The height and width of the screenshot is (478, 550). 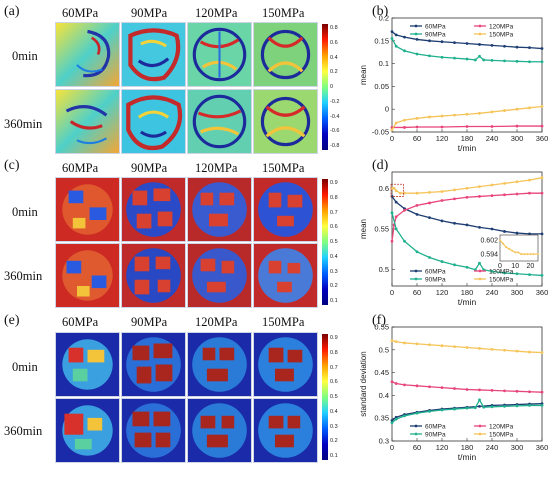 What do you see at coordinates (379, 320) in the screenshot?
I see `panel-label-f: (f)` at bounding box center [379, 320].